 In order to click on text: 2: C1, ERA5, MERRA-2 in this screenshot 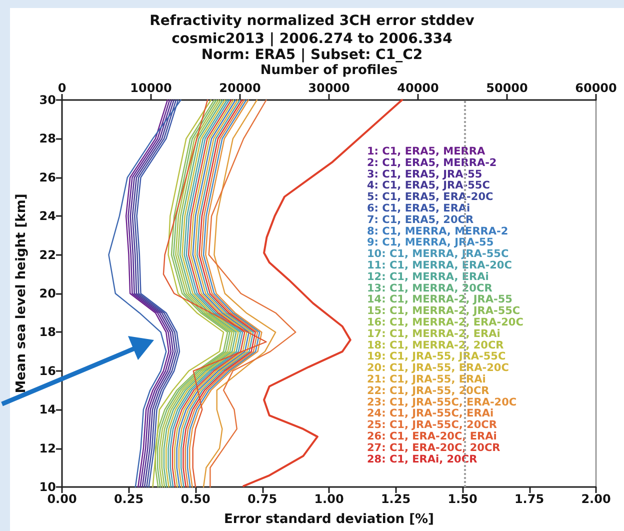, I will do `click(432, 162)`.